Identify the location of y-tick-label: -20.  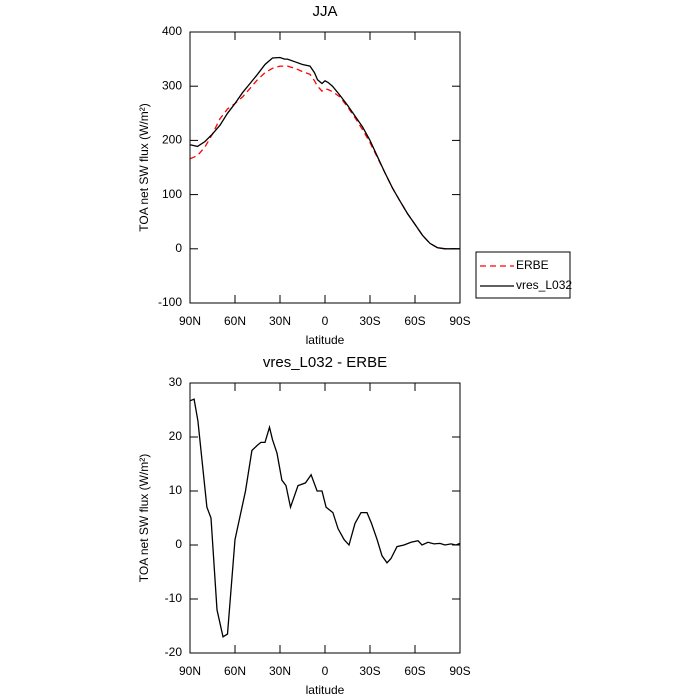
(174, 652).